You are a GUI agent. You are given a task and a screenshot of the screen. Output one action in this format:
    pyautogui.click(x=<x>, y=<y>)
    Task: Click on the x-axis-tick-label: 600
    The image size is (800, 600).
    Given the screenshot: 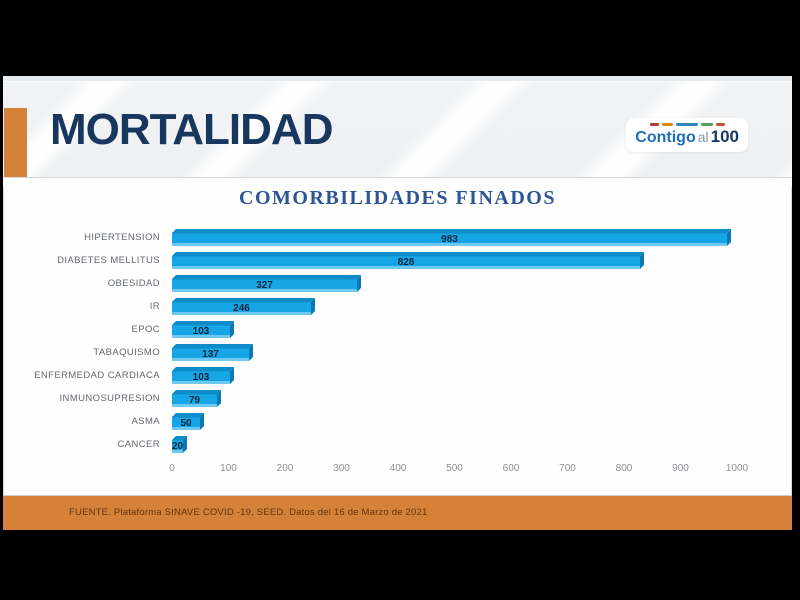 What is the action you would take?
    pyautogui.click(x=511, y=468)
    